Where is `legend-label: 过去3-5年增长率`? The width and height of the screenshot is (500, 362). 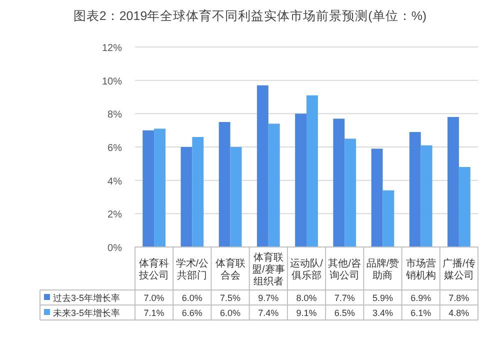 legend-label: 过去3-5年增长率 is located at coordinates (86, 298).